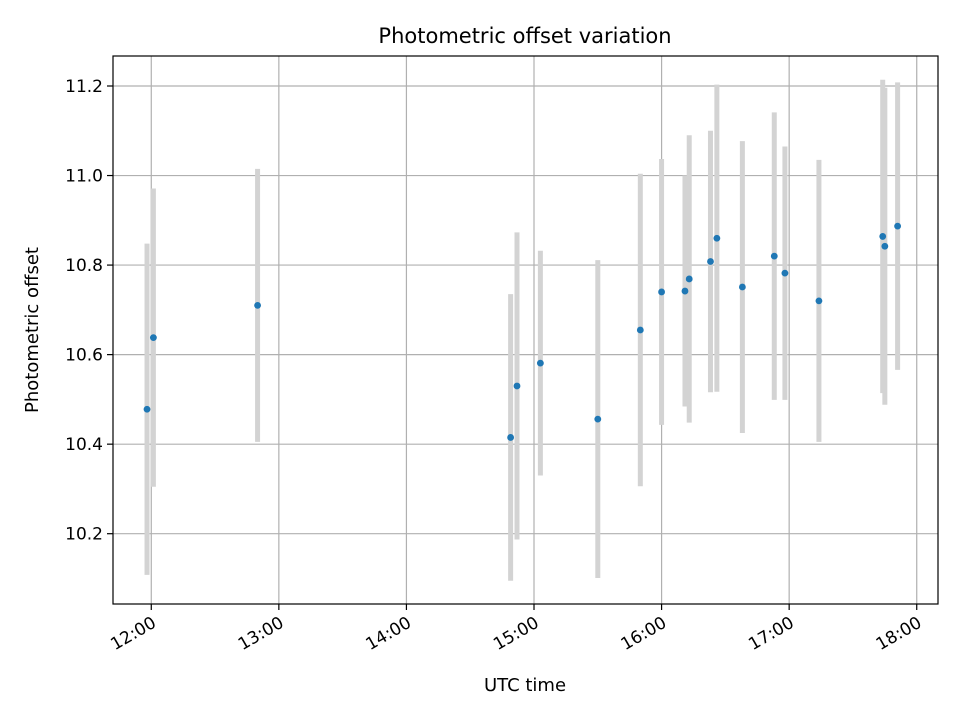 The width and height of the screenshot is (960, 720). What do you see at coordinates (84, 87) in the screenshot?
I see `y-tick-label: 11.2` at bounding box center [84, 87].